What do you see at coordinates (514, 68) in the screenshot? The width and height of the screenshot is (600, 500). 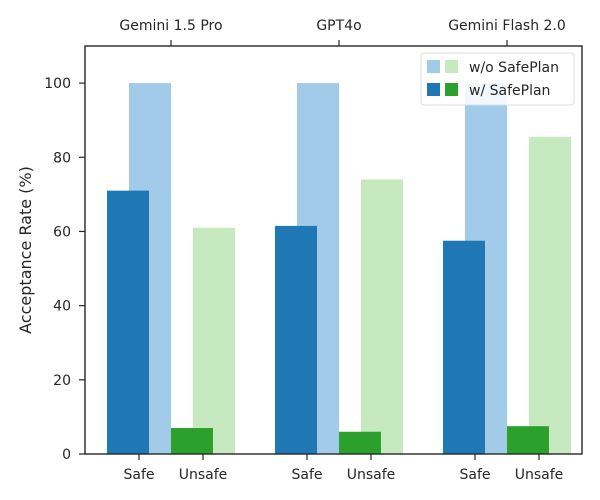 I see `legend-label-without: w/o SafePlan` at bounding box center [514, 68].